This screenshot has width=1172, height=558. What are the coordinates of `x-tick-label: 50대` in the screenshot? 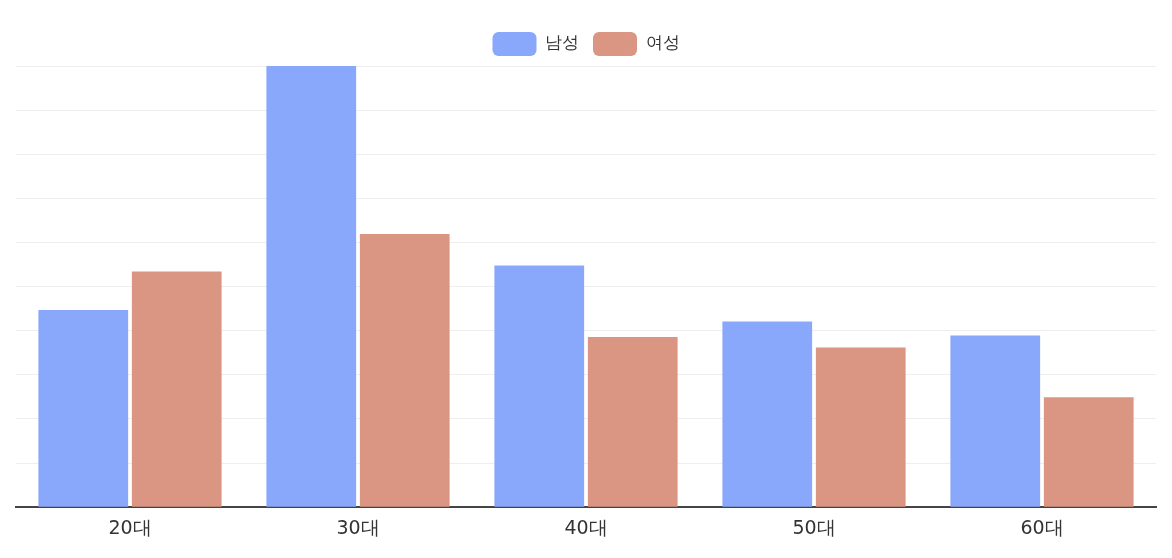 It's located at (814, 526).